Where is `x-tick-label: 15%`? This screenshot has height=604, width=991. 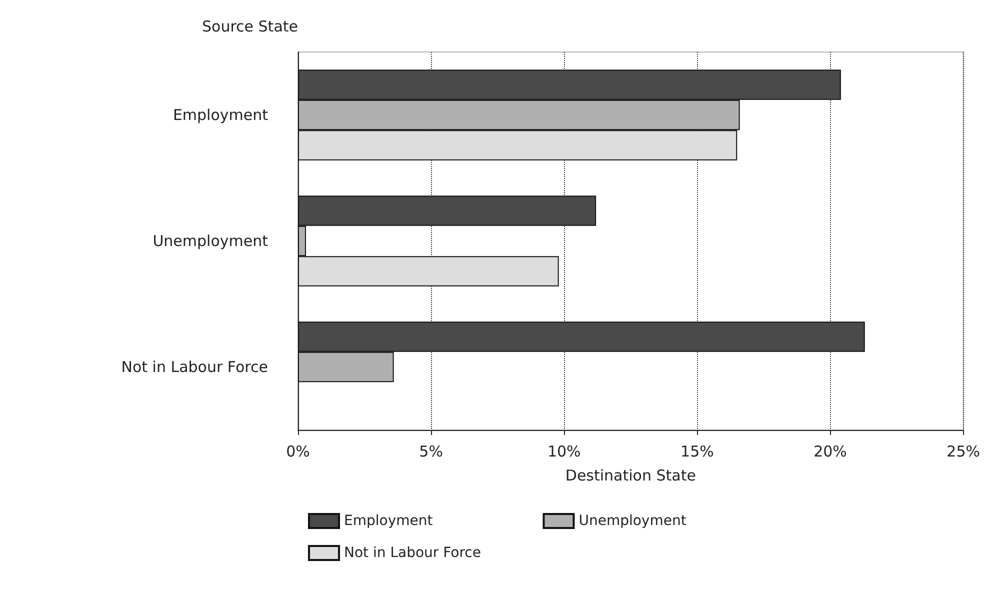
x-tick-label: 15% is located at coordinates (697, 451).